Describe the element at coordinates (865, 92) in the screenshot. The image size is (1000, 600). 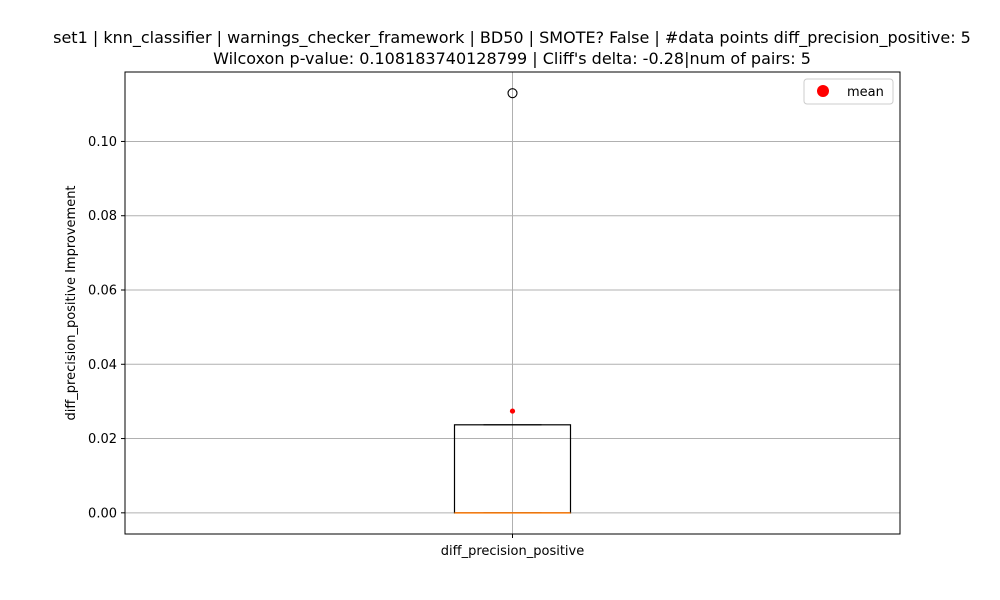
I see `legend-entry-mean: mean` at that location.